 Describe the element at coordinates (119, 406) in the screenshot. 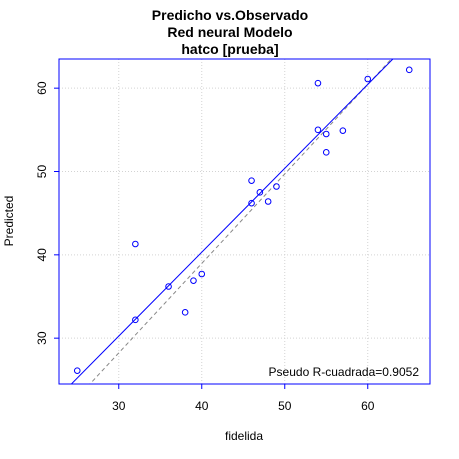

I see `x-tick-label: 30` at that location.